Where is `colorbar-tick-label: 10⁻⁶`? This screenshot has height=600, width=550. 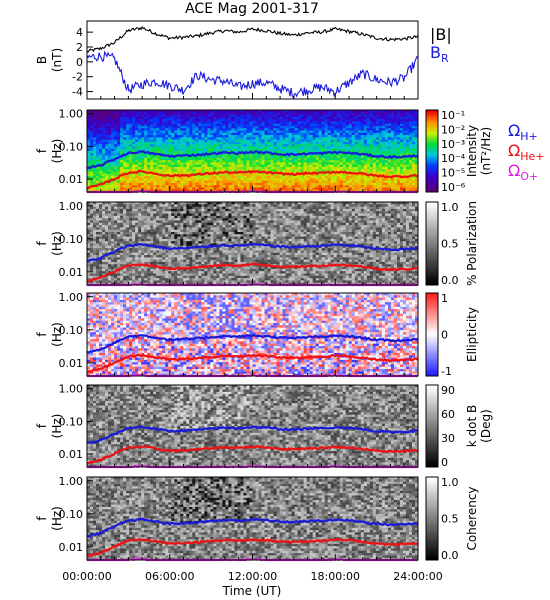
colorbar-tick-label: 10⁻⁶ is located at coordinates (453, 187).